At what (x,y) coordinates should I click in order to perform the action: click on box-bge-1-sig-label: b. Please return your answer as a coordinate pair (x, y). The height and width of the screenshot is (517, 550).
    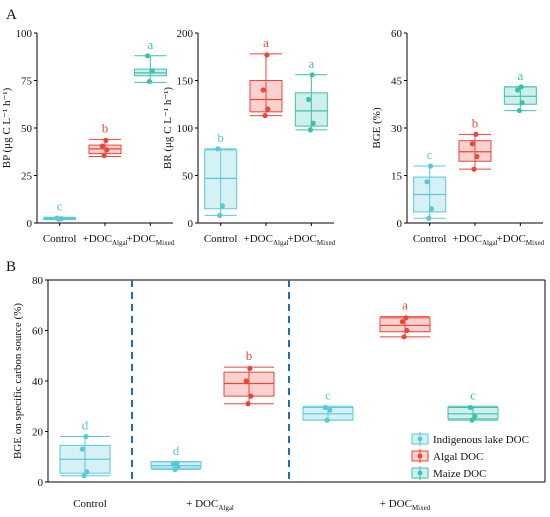
    Looking at the image, I should click on (475, 122).